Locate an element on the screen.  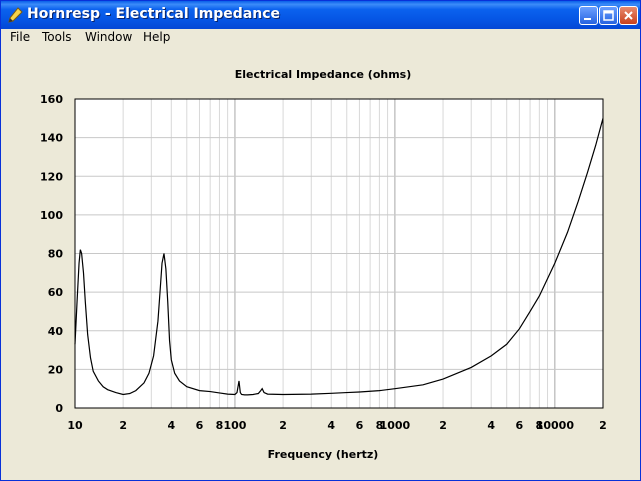
close-button is located at coordinates (628, 15).